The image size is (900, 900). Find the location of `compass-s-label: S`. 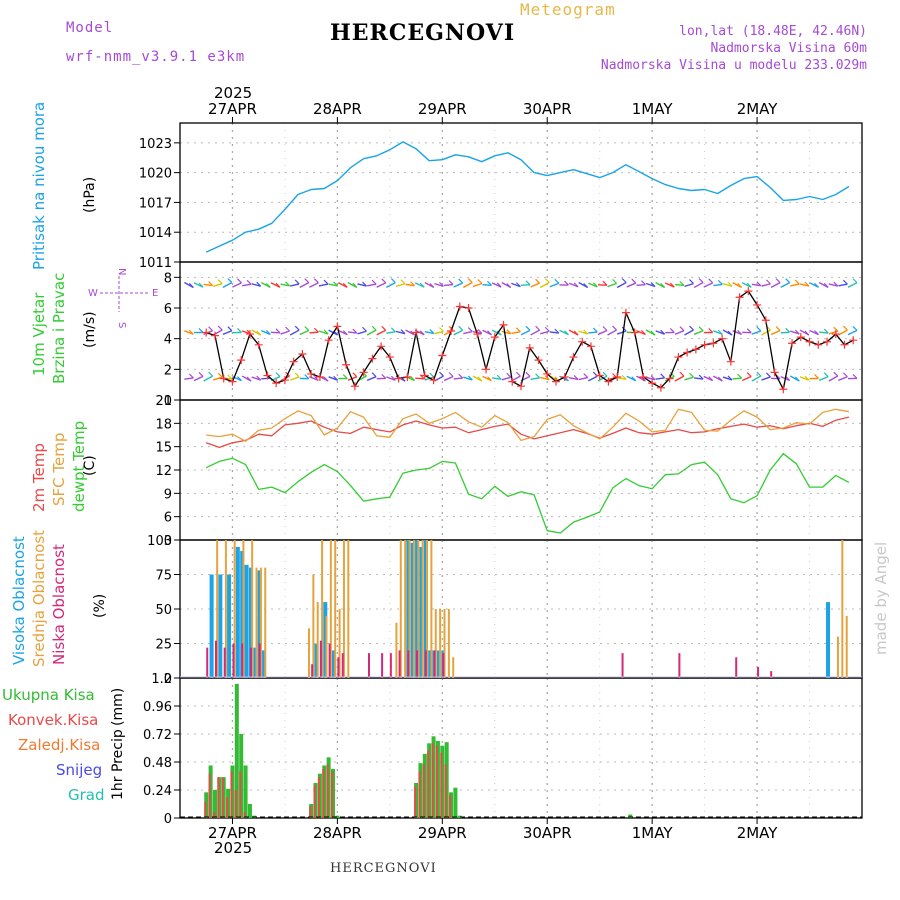

compass-s-label: S is located at coordinates (121, 325).